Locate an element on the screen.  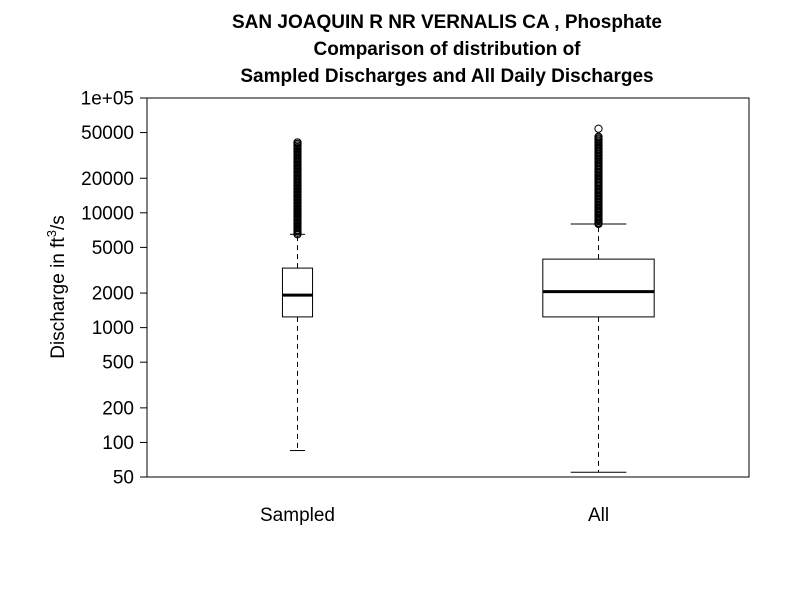
y-tick-label: 500 is located at coordinates (118, 363).